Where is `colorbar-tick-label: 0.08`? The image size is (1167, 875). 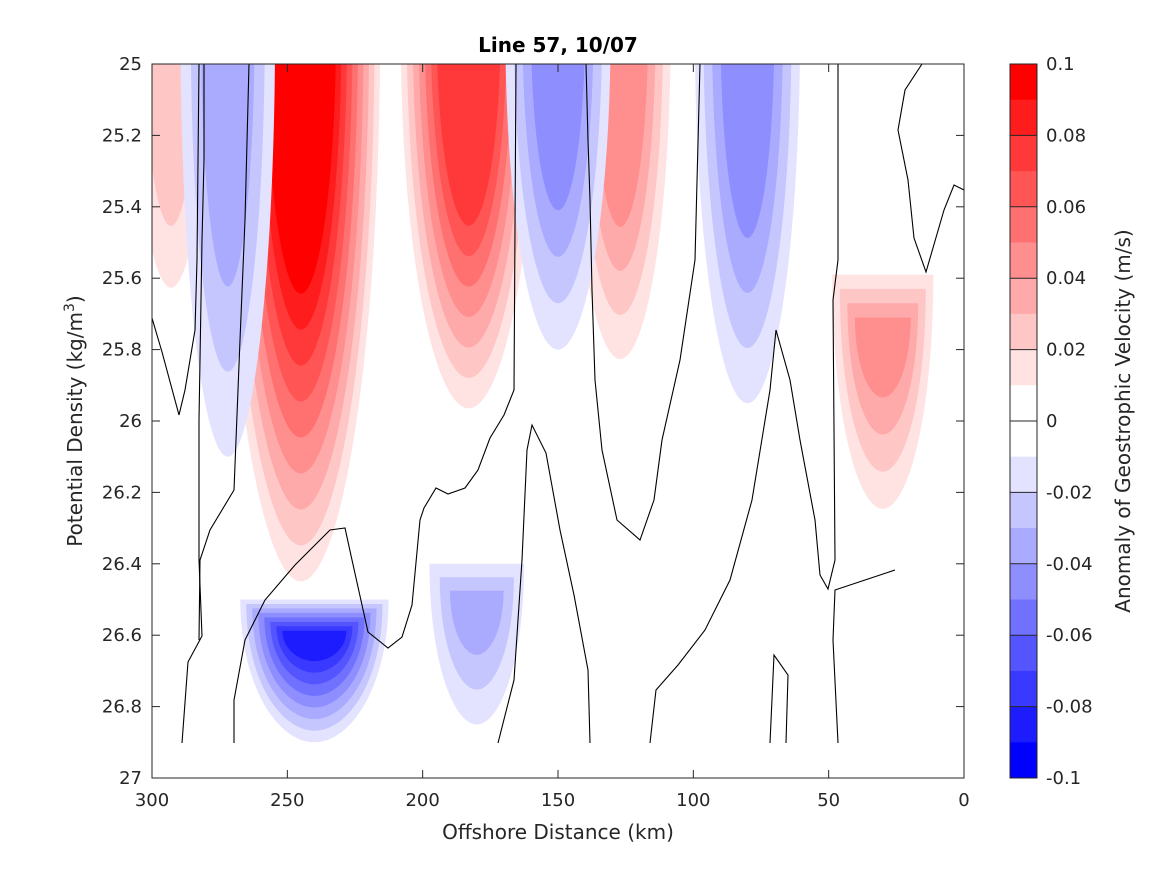 colorbar-tick-label: 0.08 is located at coordinates (1066, 135).